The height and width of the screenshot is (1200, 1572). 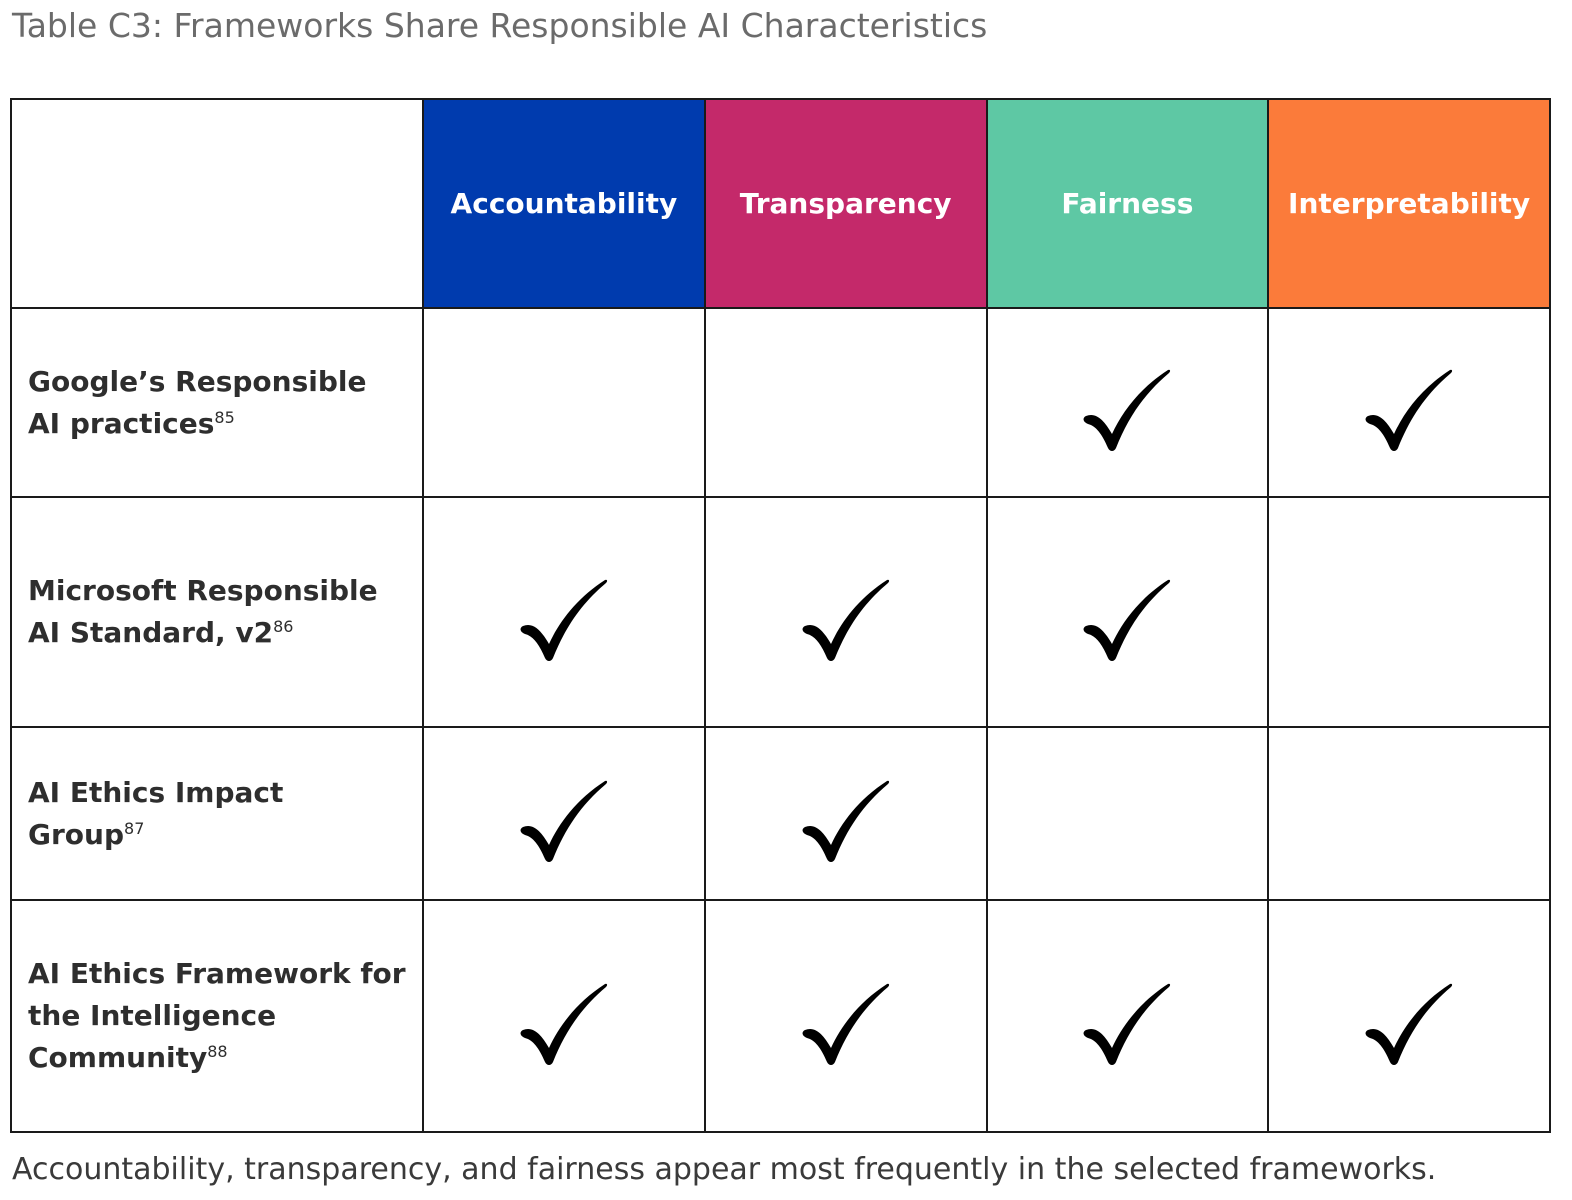 What do you see at coordinates (845, 203) in the screenshot?
I see `header-transparency: Transparency` at bounding box center [845, 203].